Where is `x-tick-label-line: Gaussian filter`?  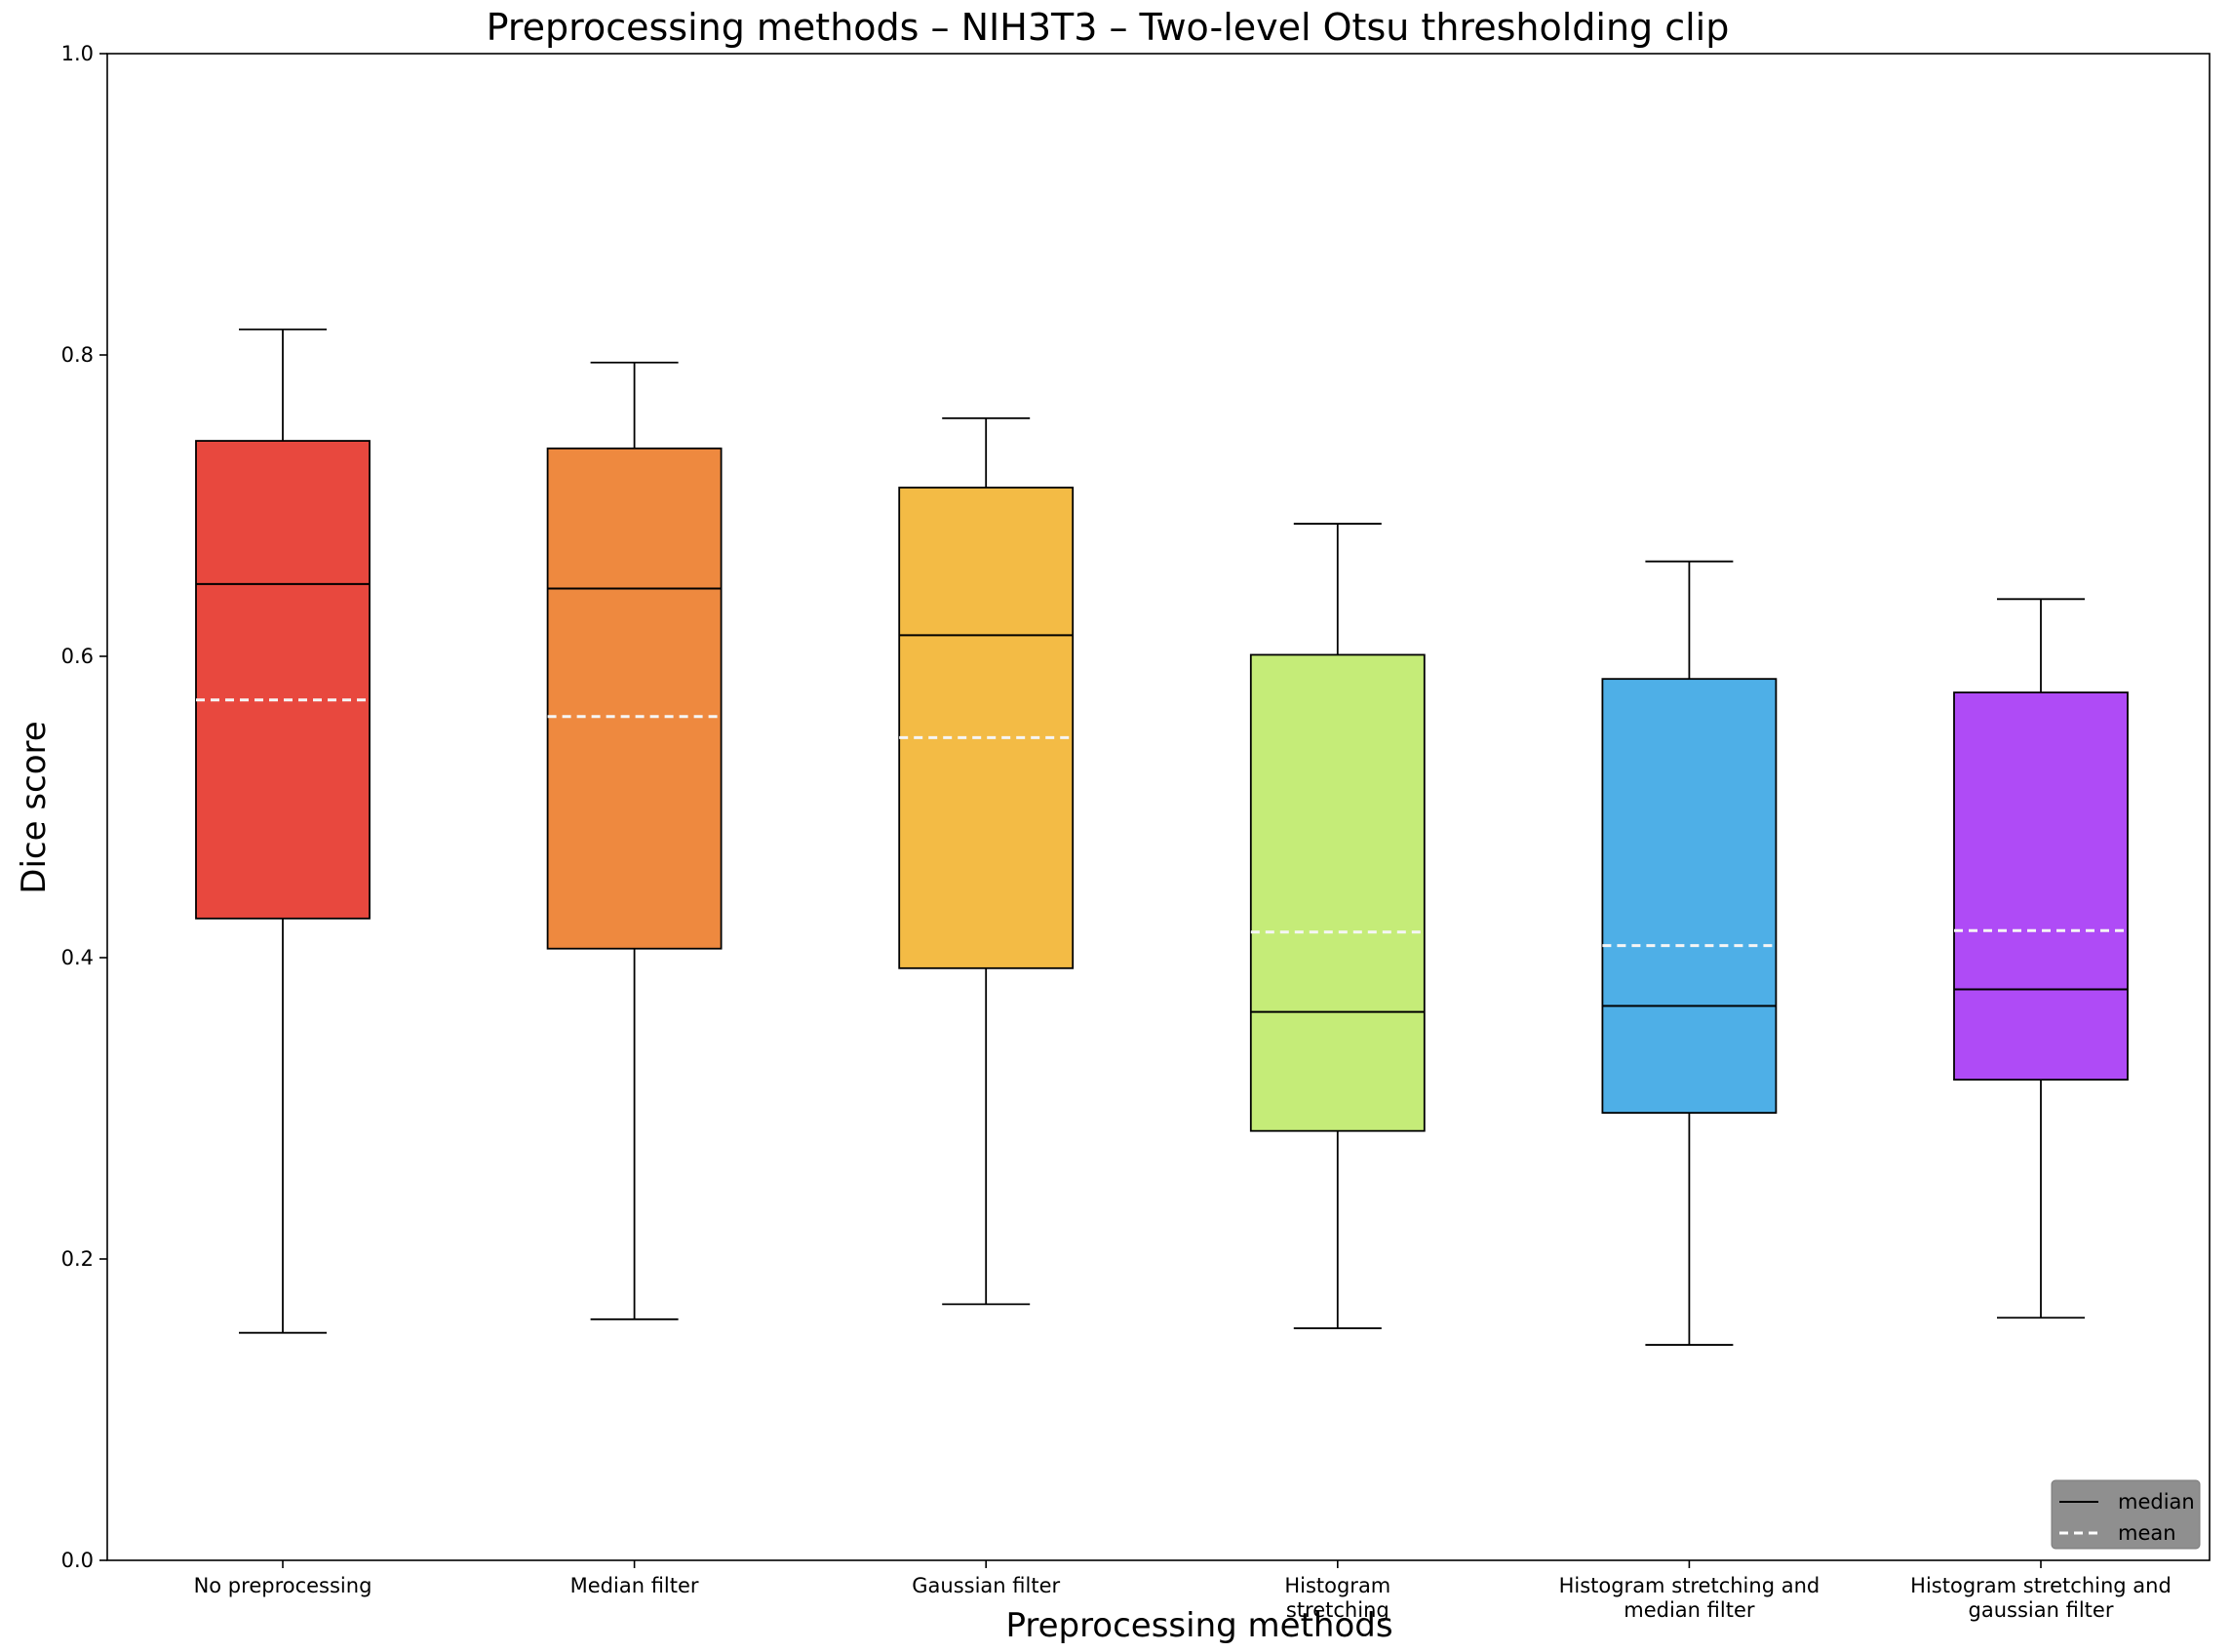 x-tick-label-line: Gaussian filter is located at coordinates (986, 1585).